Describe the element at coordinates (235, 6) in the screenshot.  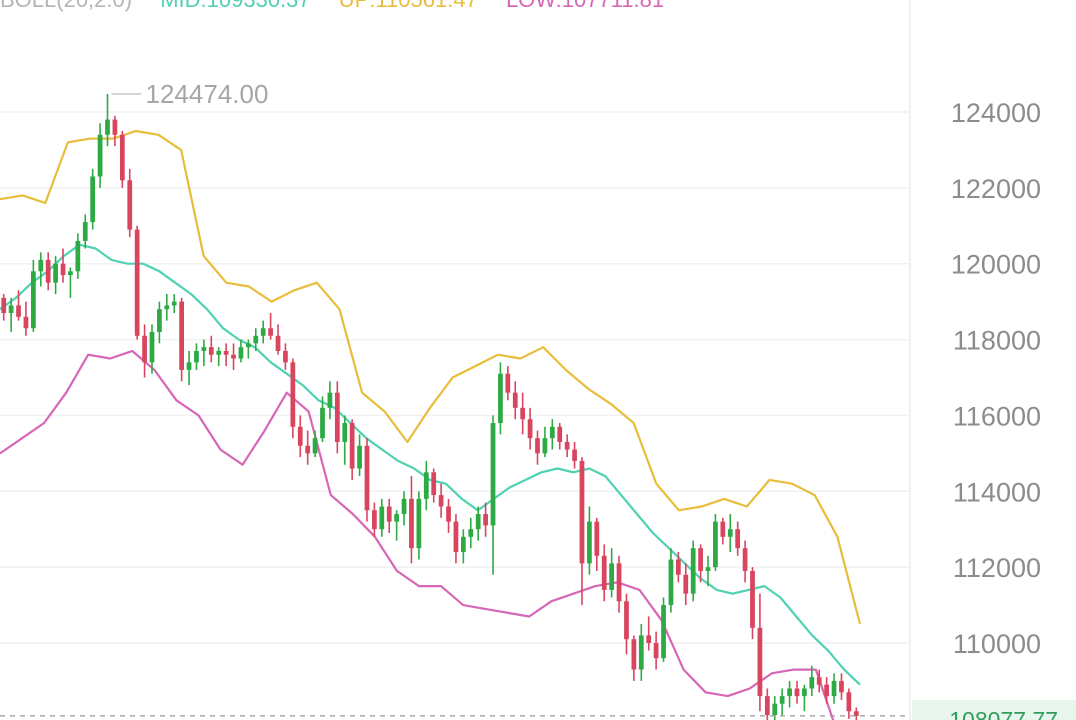
I see `legend-mid: MID:109330.37` at that location.